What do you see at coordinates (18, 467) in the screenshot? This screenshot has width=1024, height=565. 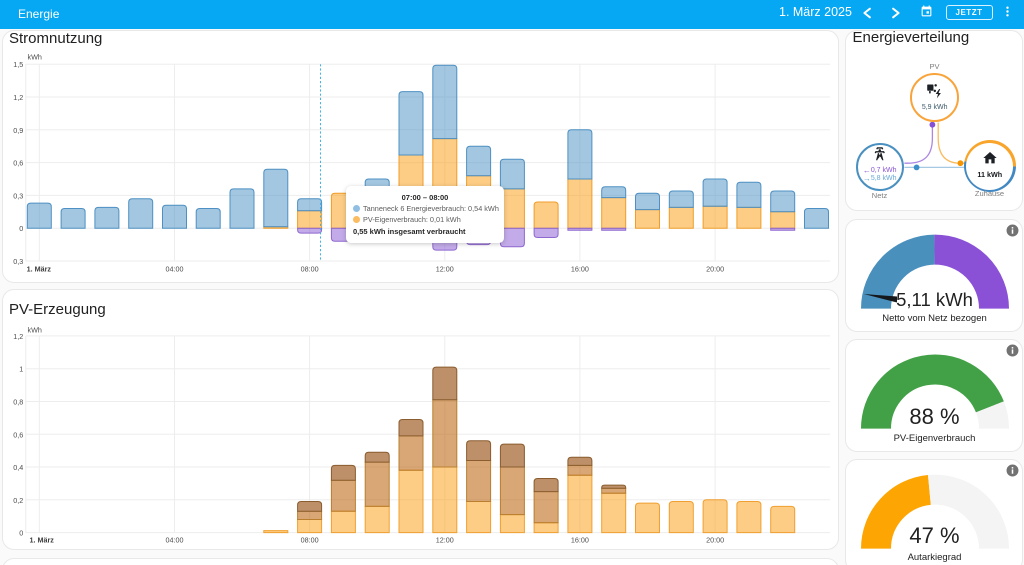 I see `svg-text: 0,4` at bounding box center [18, 467].